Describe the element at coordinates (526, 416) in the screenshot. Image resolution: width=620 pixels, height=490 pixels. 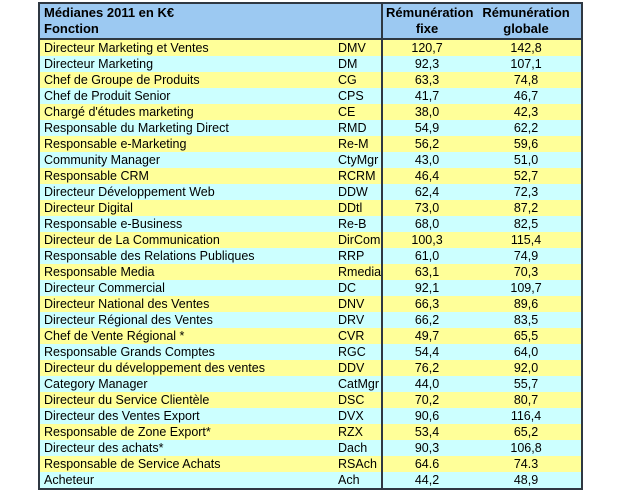
I see `cell-remuneration-globale: 116,4` at that location.